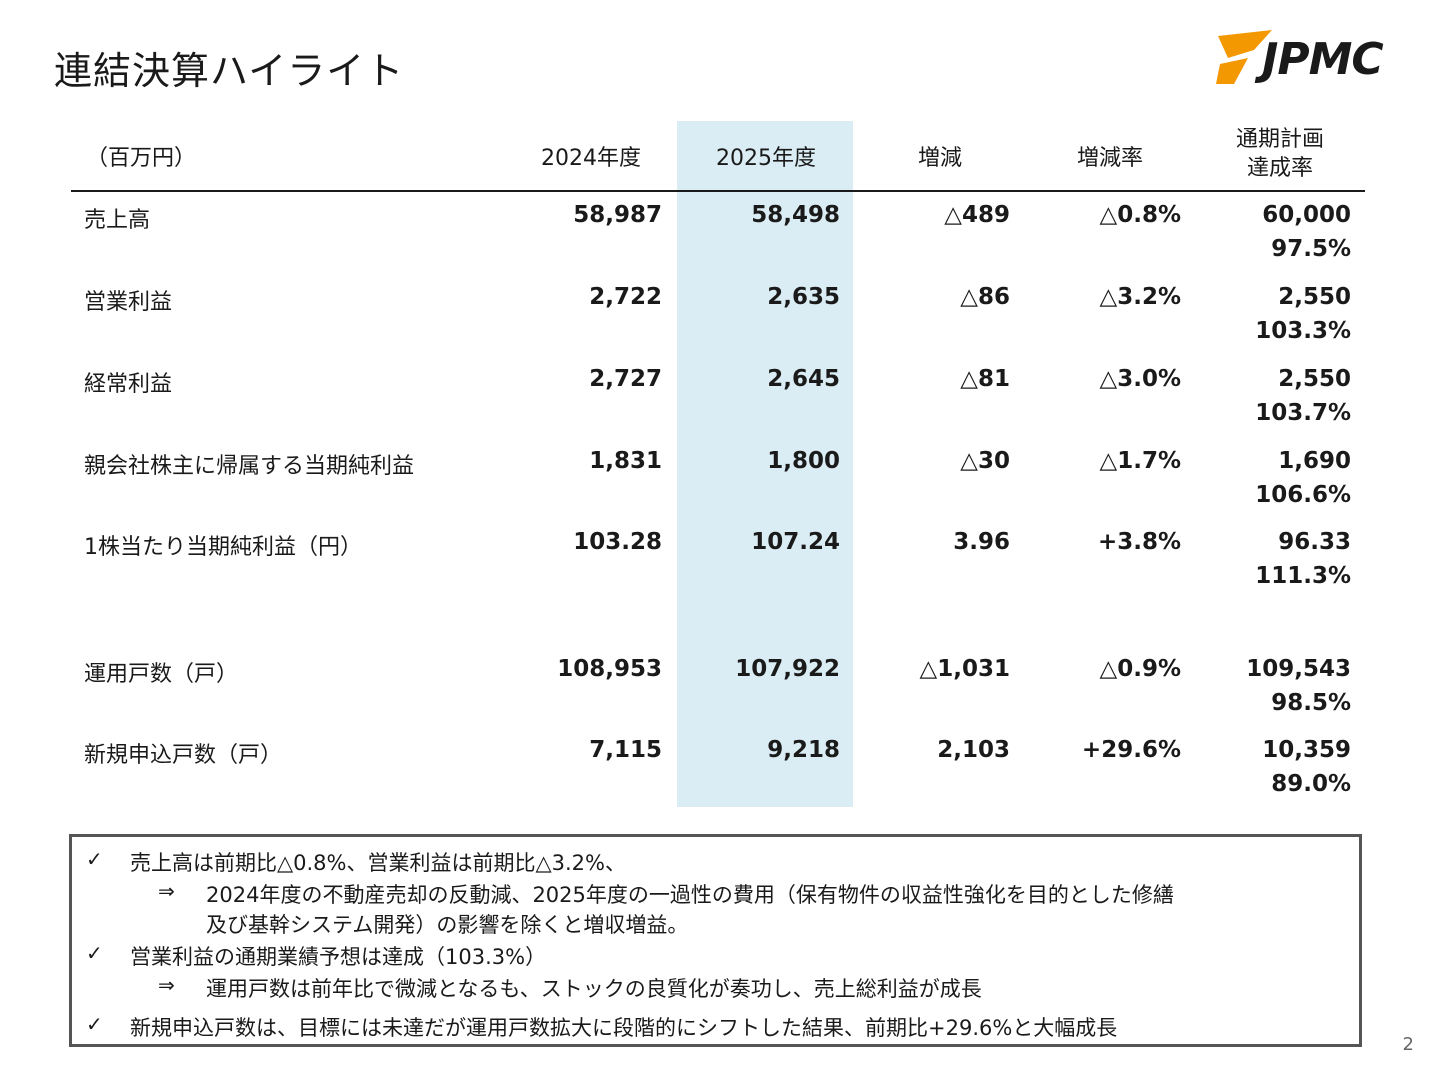  I want to click on header-divider, so click(718, 191).